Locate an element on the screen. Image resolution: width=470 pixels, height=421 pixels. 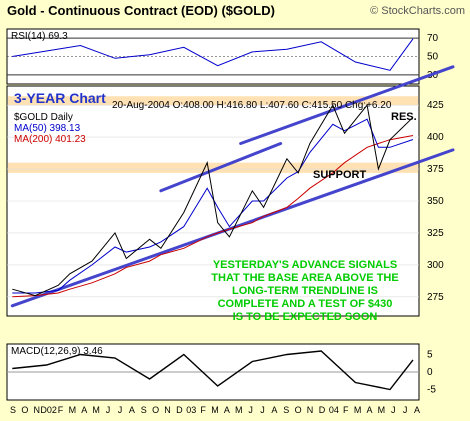
price-tick-label: 400 is located at coordinates (435, 137).